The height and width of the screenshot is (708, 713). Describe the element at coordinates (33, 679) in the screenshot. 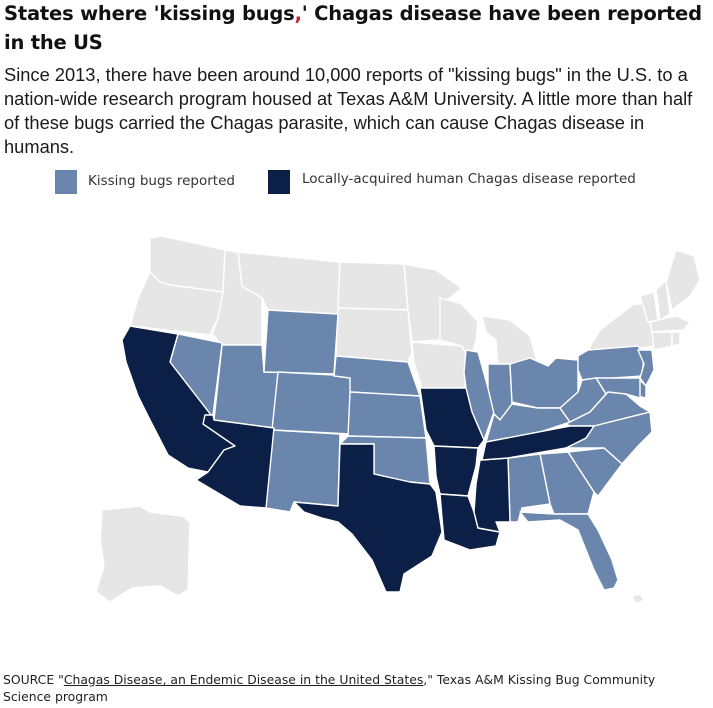

I see `source-prefix: SOURCE "` at that location.